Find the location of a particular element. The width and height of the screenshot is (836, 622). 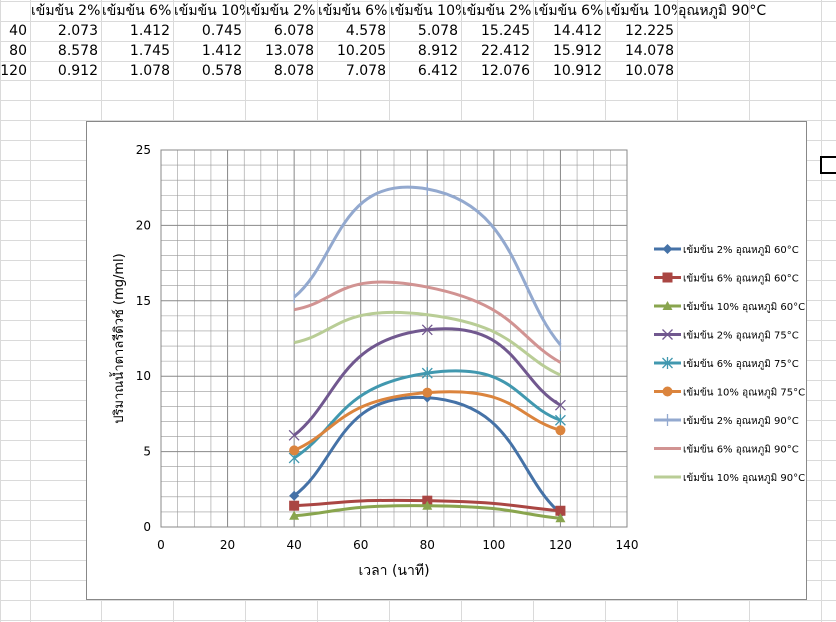

data-cell: 1.745 is located at coordinates (149, 51).